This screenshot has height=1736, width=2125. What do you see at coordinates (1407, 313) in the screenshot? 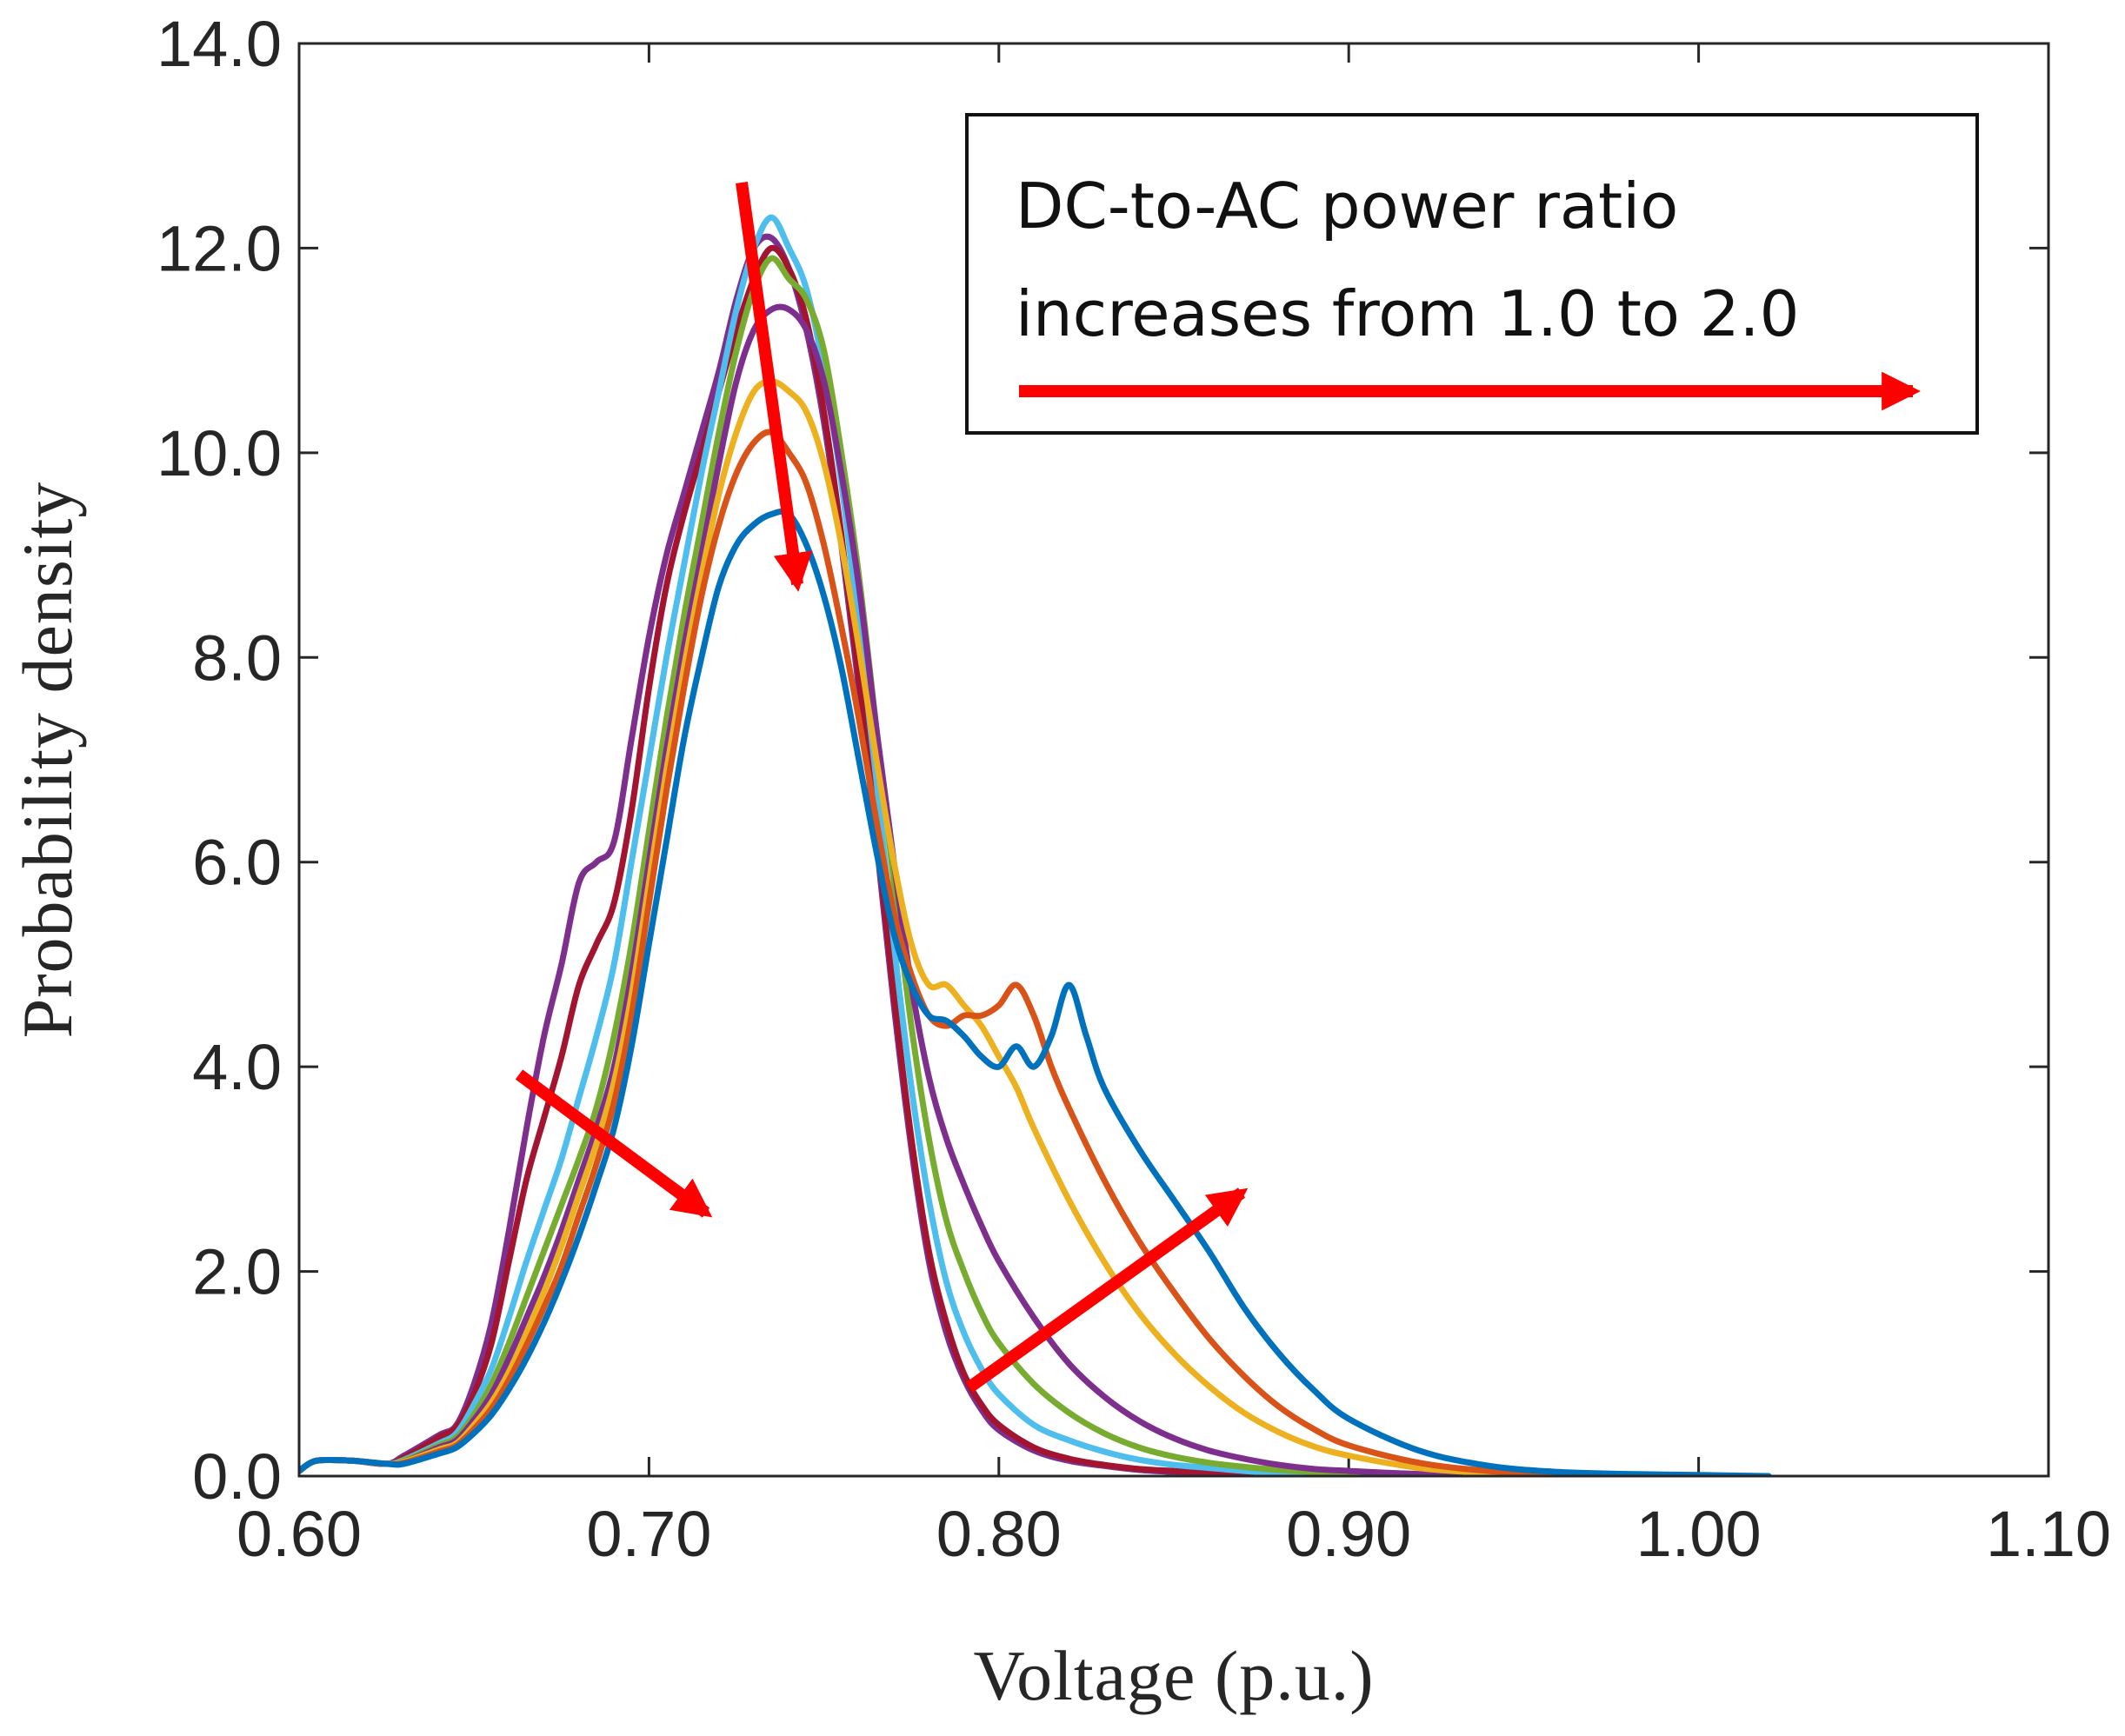
I see `annotation-line-2: increases from 1.0 to 2.0` at bounding box center [1407, 313].